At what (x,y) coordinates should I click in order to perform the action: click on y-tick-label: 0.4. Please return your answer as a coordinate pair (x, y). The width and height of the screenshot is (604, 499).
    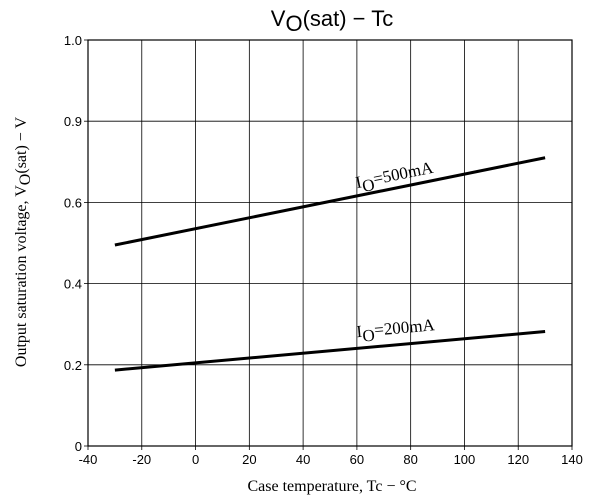
    Looking at the image, I should click on (73, 284).